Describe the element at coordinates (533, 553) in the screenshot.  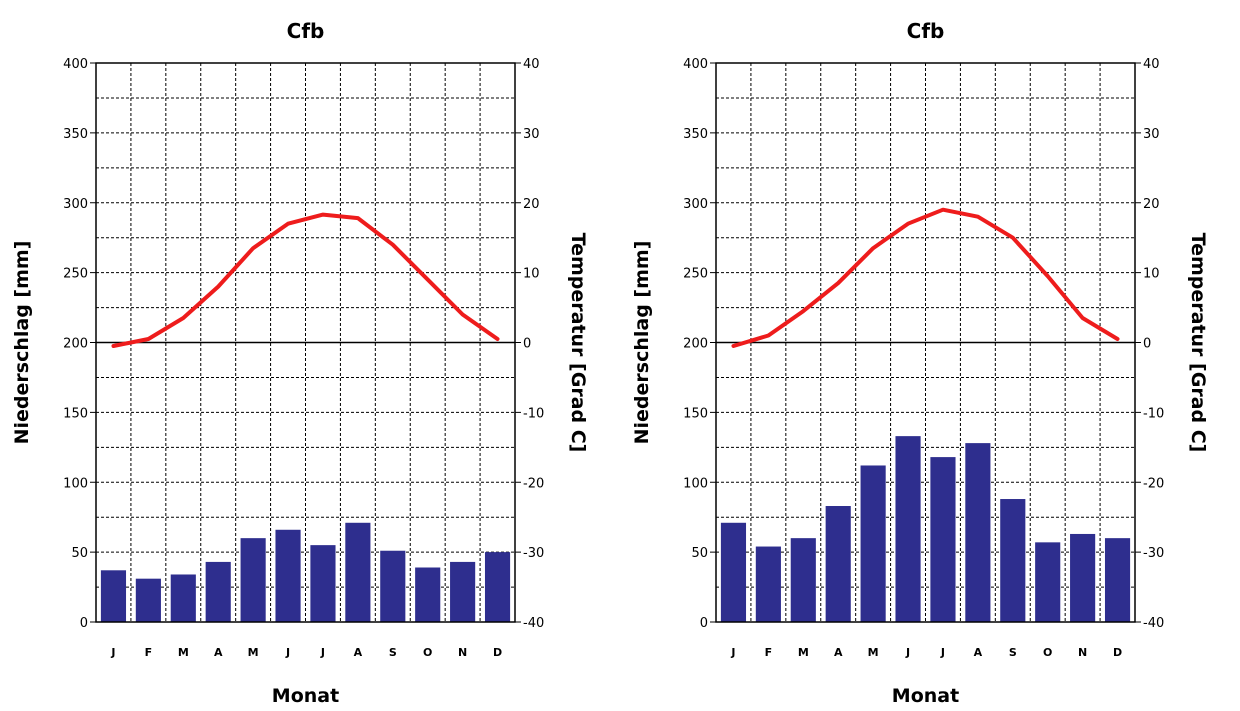
I see `right-tick-label: -30` at that location.